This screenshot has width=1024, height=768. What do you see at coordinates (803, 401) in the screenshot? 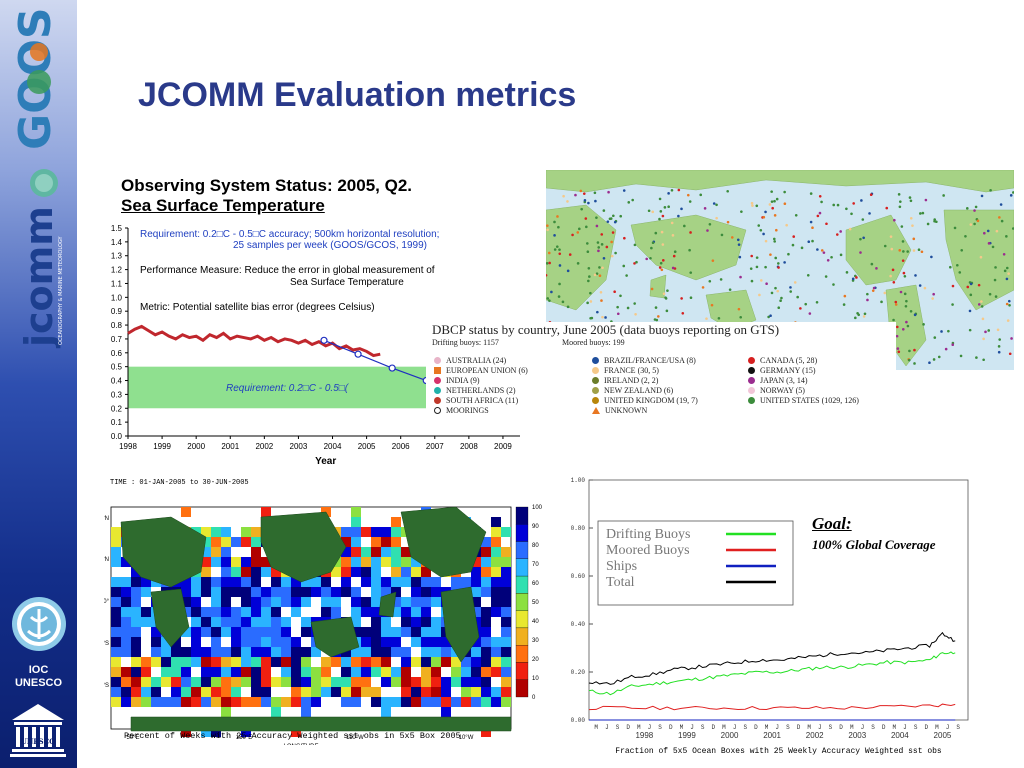
I see `dbcp-legend-item: UNITED STATES (1029, 126)` at bounding box center [803, 401].